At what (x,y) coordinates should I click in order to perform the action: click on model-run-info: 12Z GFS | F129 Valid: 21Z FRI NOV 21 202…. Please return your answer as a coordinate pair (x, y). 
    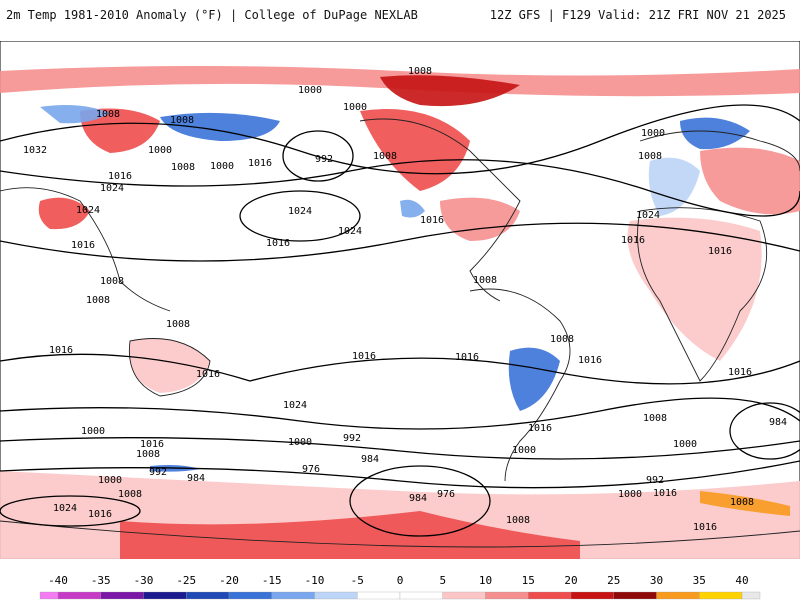
    Looking at the image, I should click on (637, 15).